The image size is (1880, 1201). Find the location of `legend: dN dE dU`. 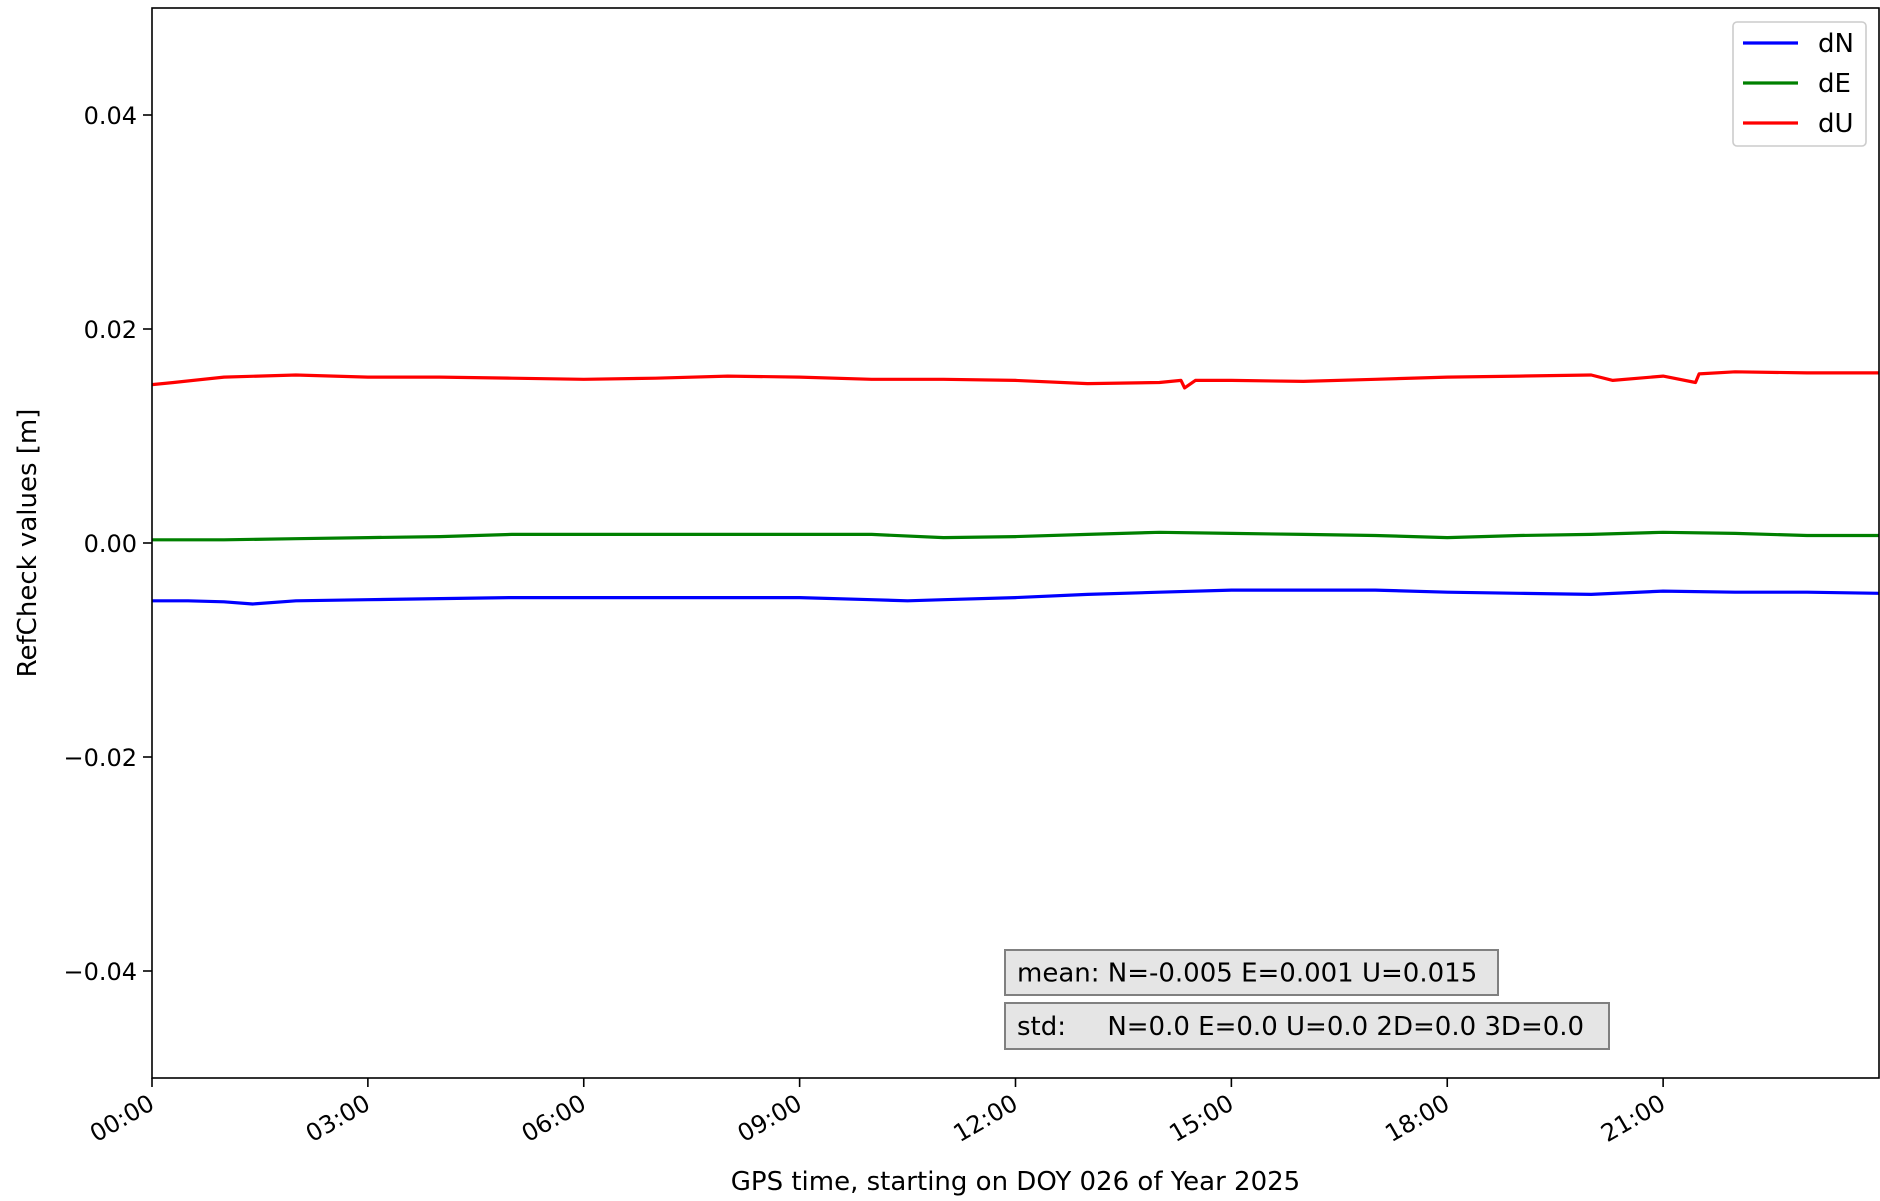

legend: dN dE dU is located at coordinates (1799, 84).